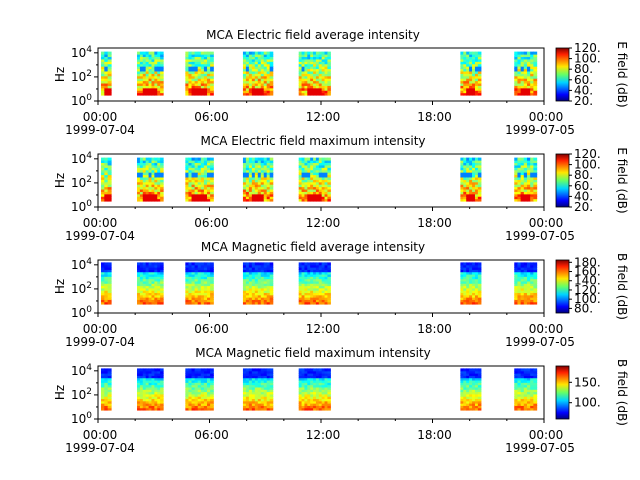 This screenshot has width=640, height=480. Describe the element at coordinates (587, 262) in the screenshot. I see `colorbar-tick-label: 180.` at that location.